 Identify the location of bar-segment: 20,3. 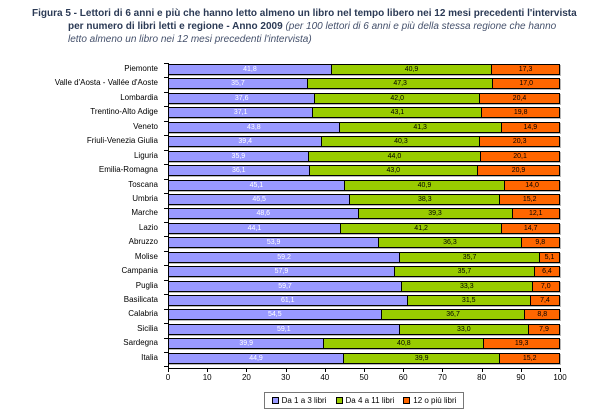
(520, 142).